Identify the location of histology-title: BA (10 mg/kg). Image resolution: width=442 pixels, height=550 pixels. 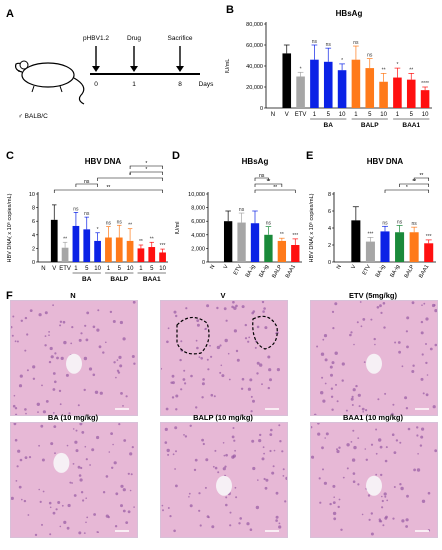
(73, 417).